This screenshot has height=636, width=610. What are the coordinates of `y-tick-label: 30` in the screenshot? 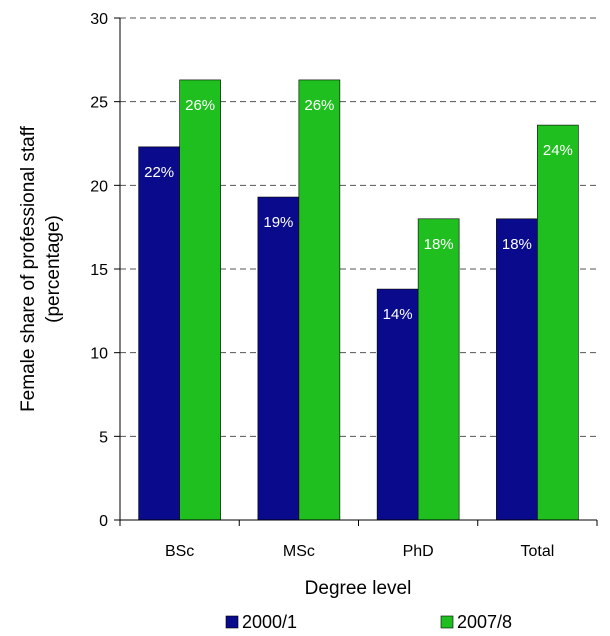 It's located at (99, 19).